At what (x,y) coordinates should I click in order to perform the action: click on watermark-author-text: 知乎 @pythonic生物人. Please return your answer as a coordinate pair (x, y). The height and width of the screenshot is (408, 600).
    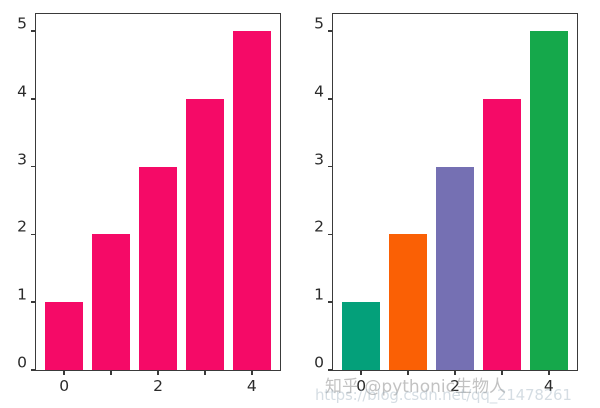
    Looking at the image, I should click on (415, 387).